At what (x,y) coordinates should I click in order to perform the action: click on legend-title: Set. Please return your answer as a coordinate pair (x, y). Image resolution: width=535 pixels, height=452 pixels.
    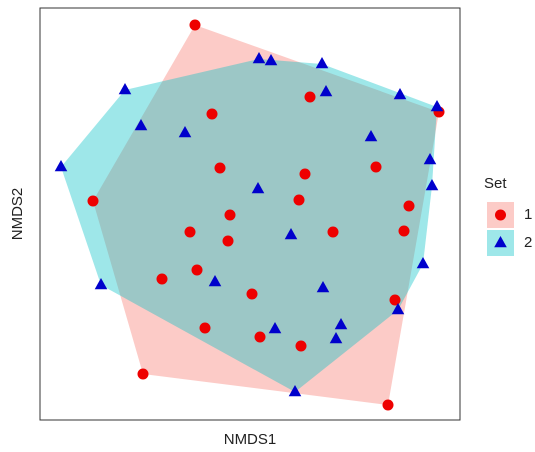
    Looking at the image, I should click on (495, 183).